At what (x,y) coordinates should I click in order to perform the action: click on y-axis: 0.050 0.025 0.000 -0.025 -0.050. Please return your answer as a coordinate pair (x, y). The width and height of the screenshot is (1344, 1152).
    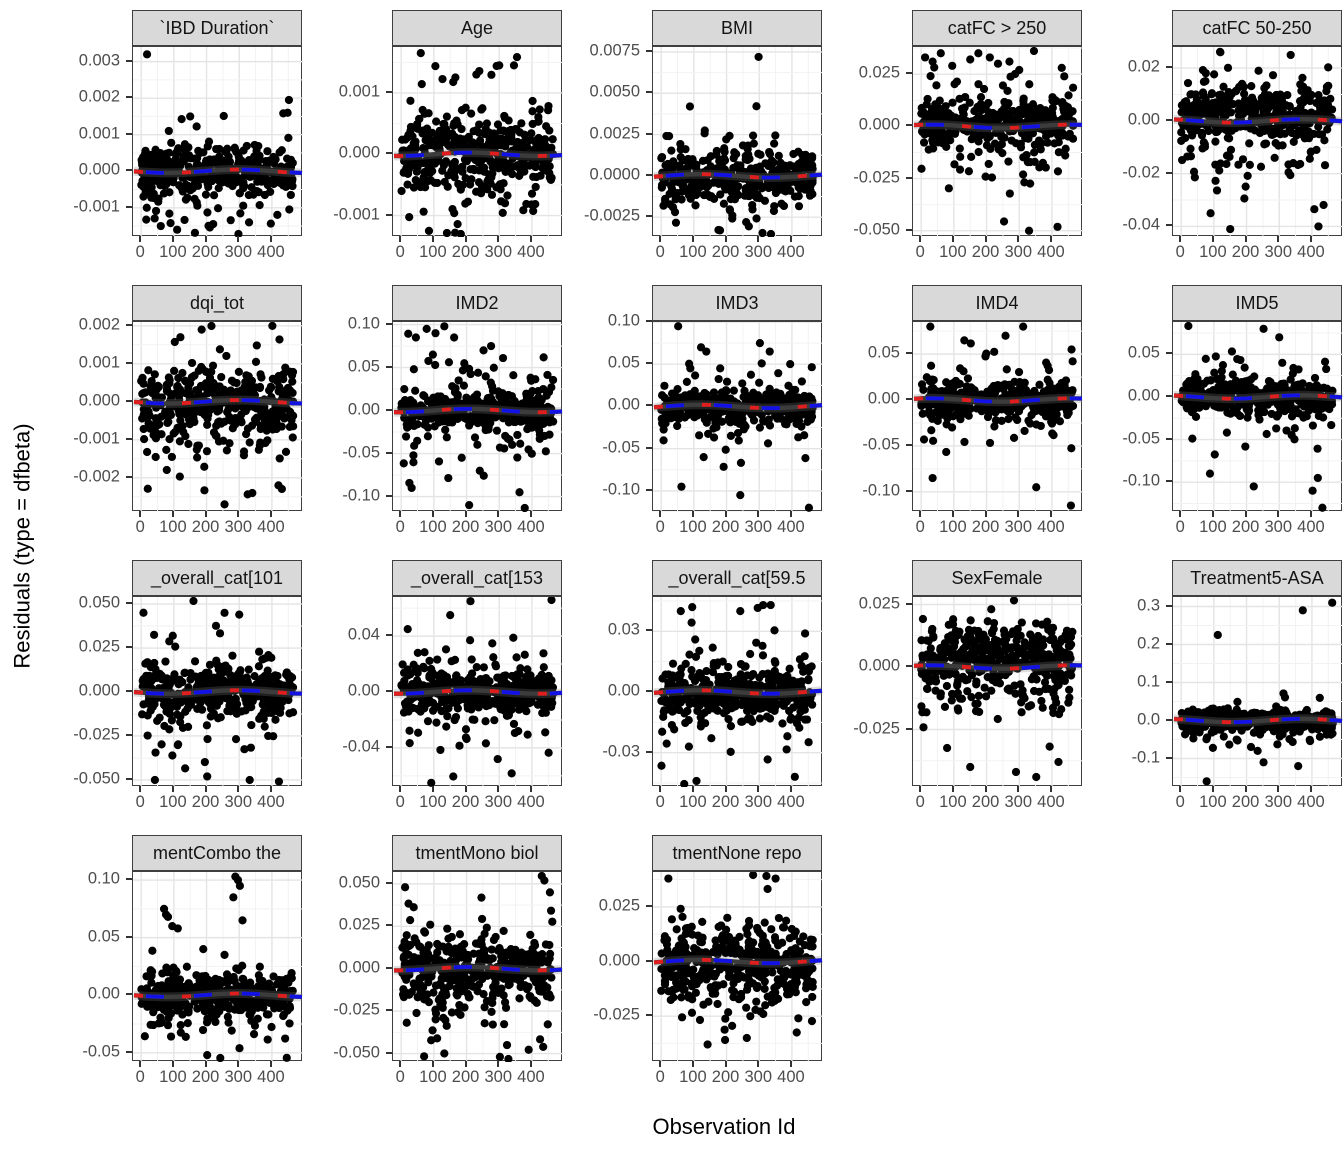
    Looking at the image, I should click on (88, 690).